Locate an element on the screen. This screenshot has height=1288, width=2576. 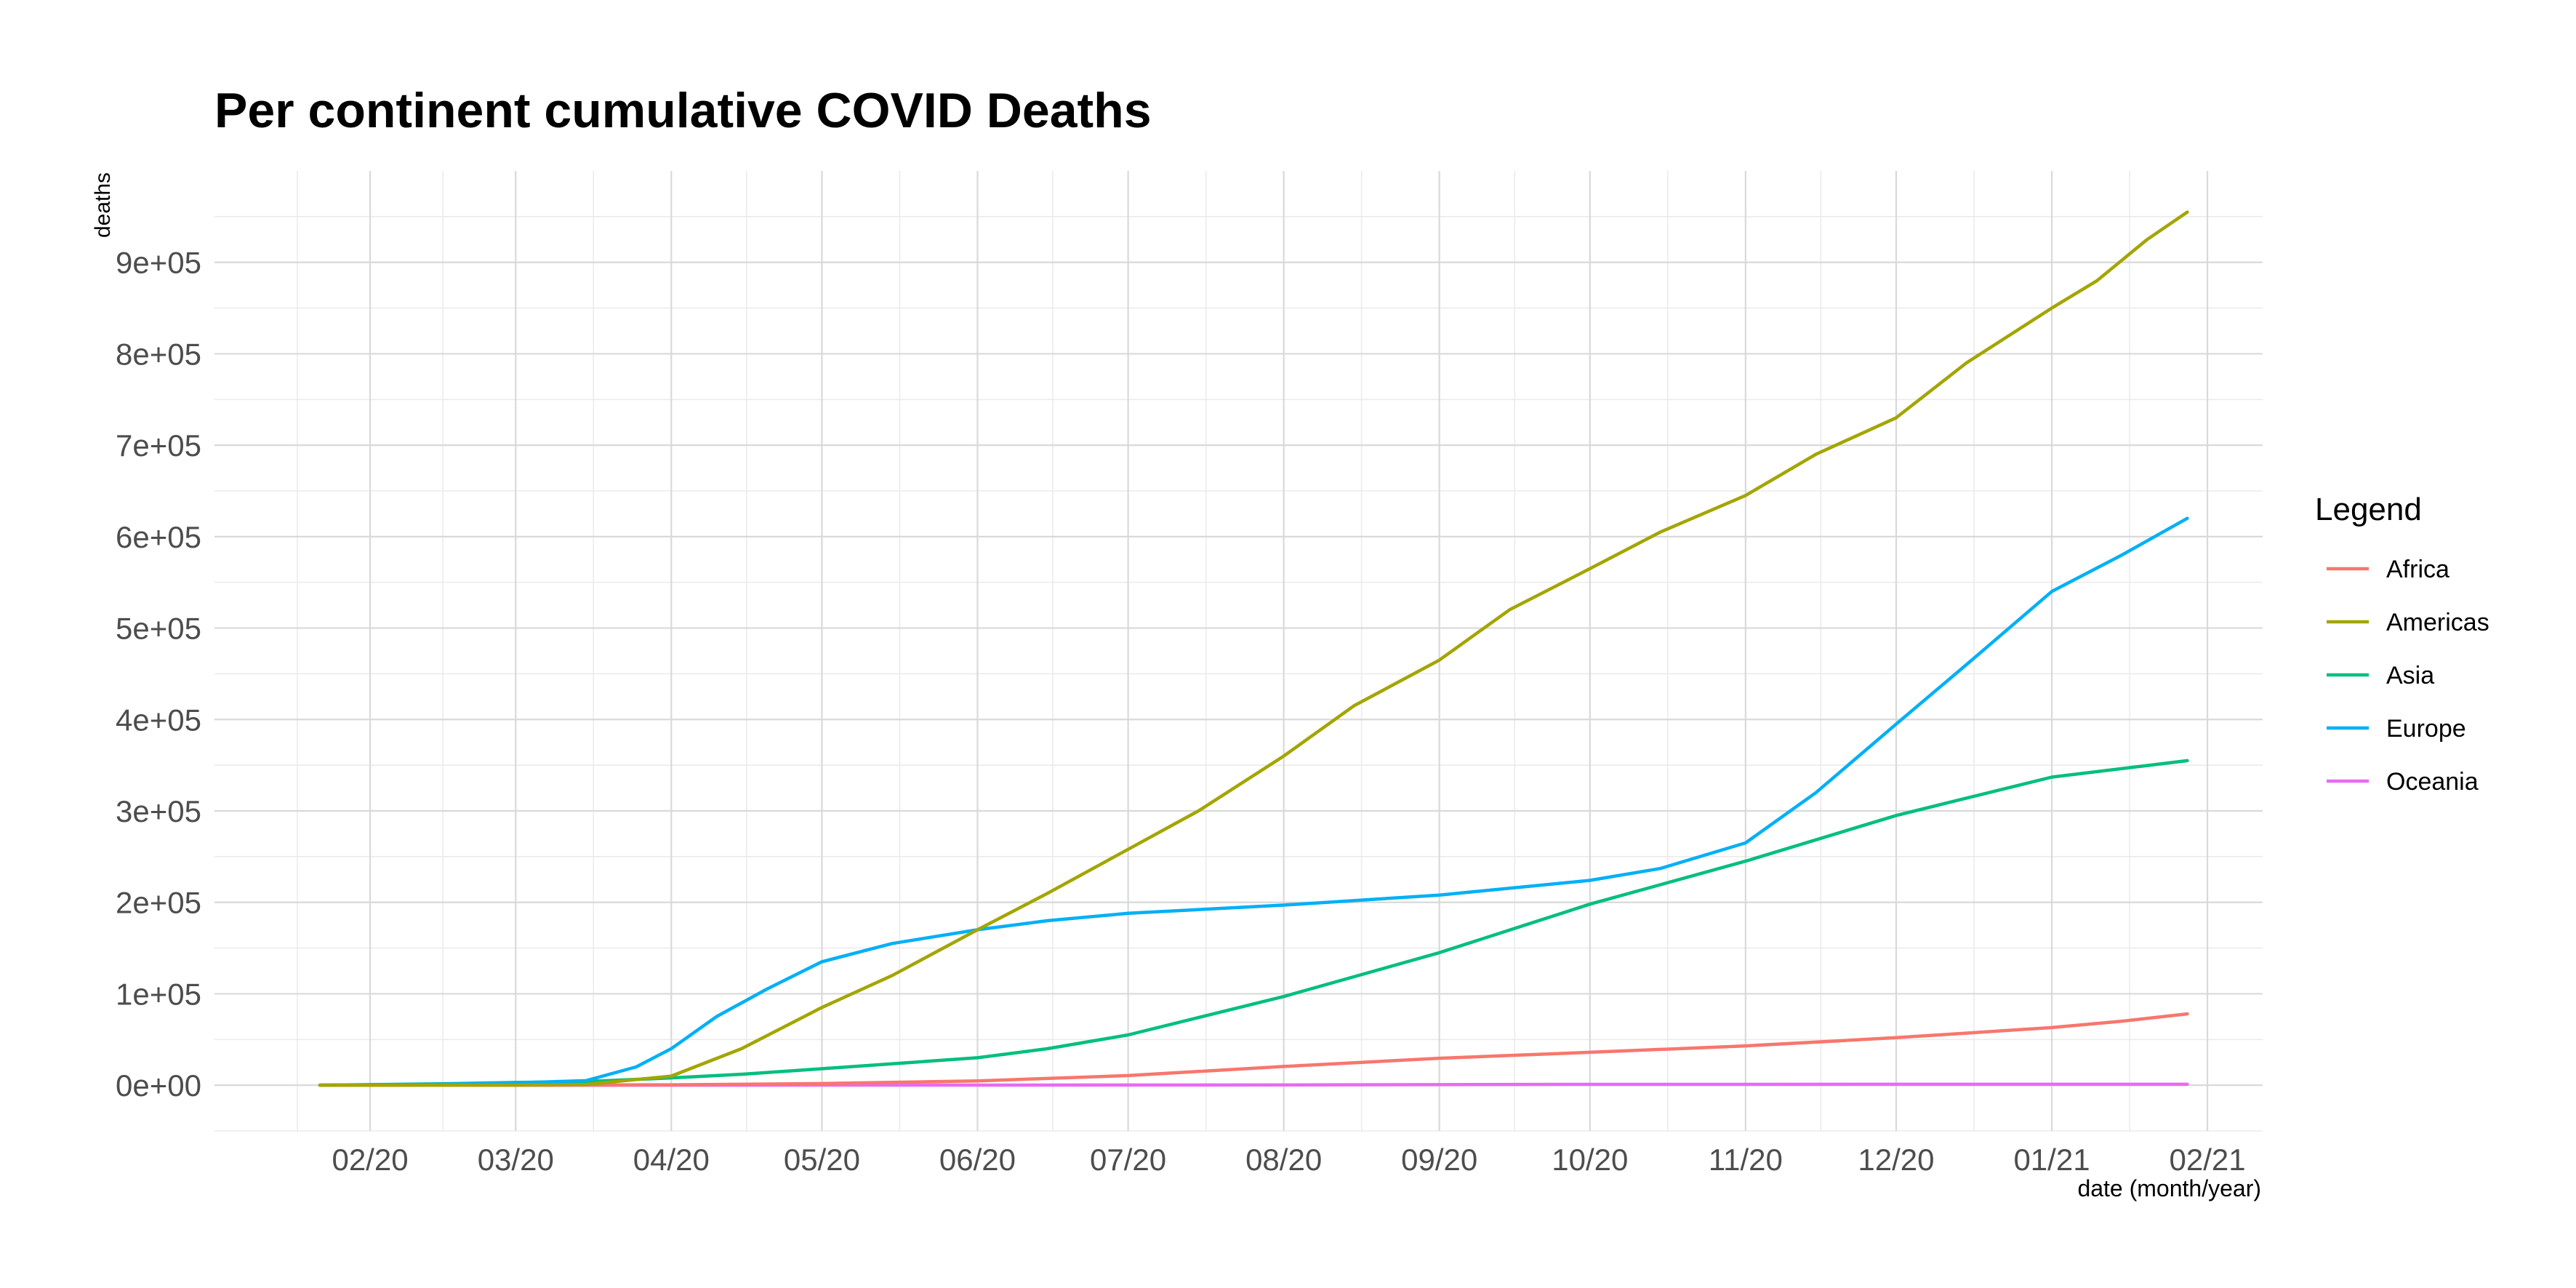
y-tick-label: 1e+05 is located at coordinates (159, 994).